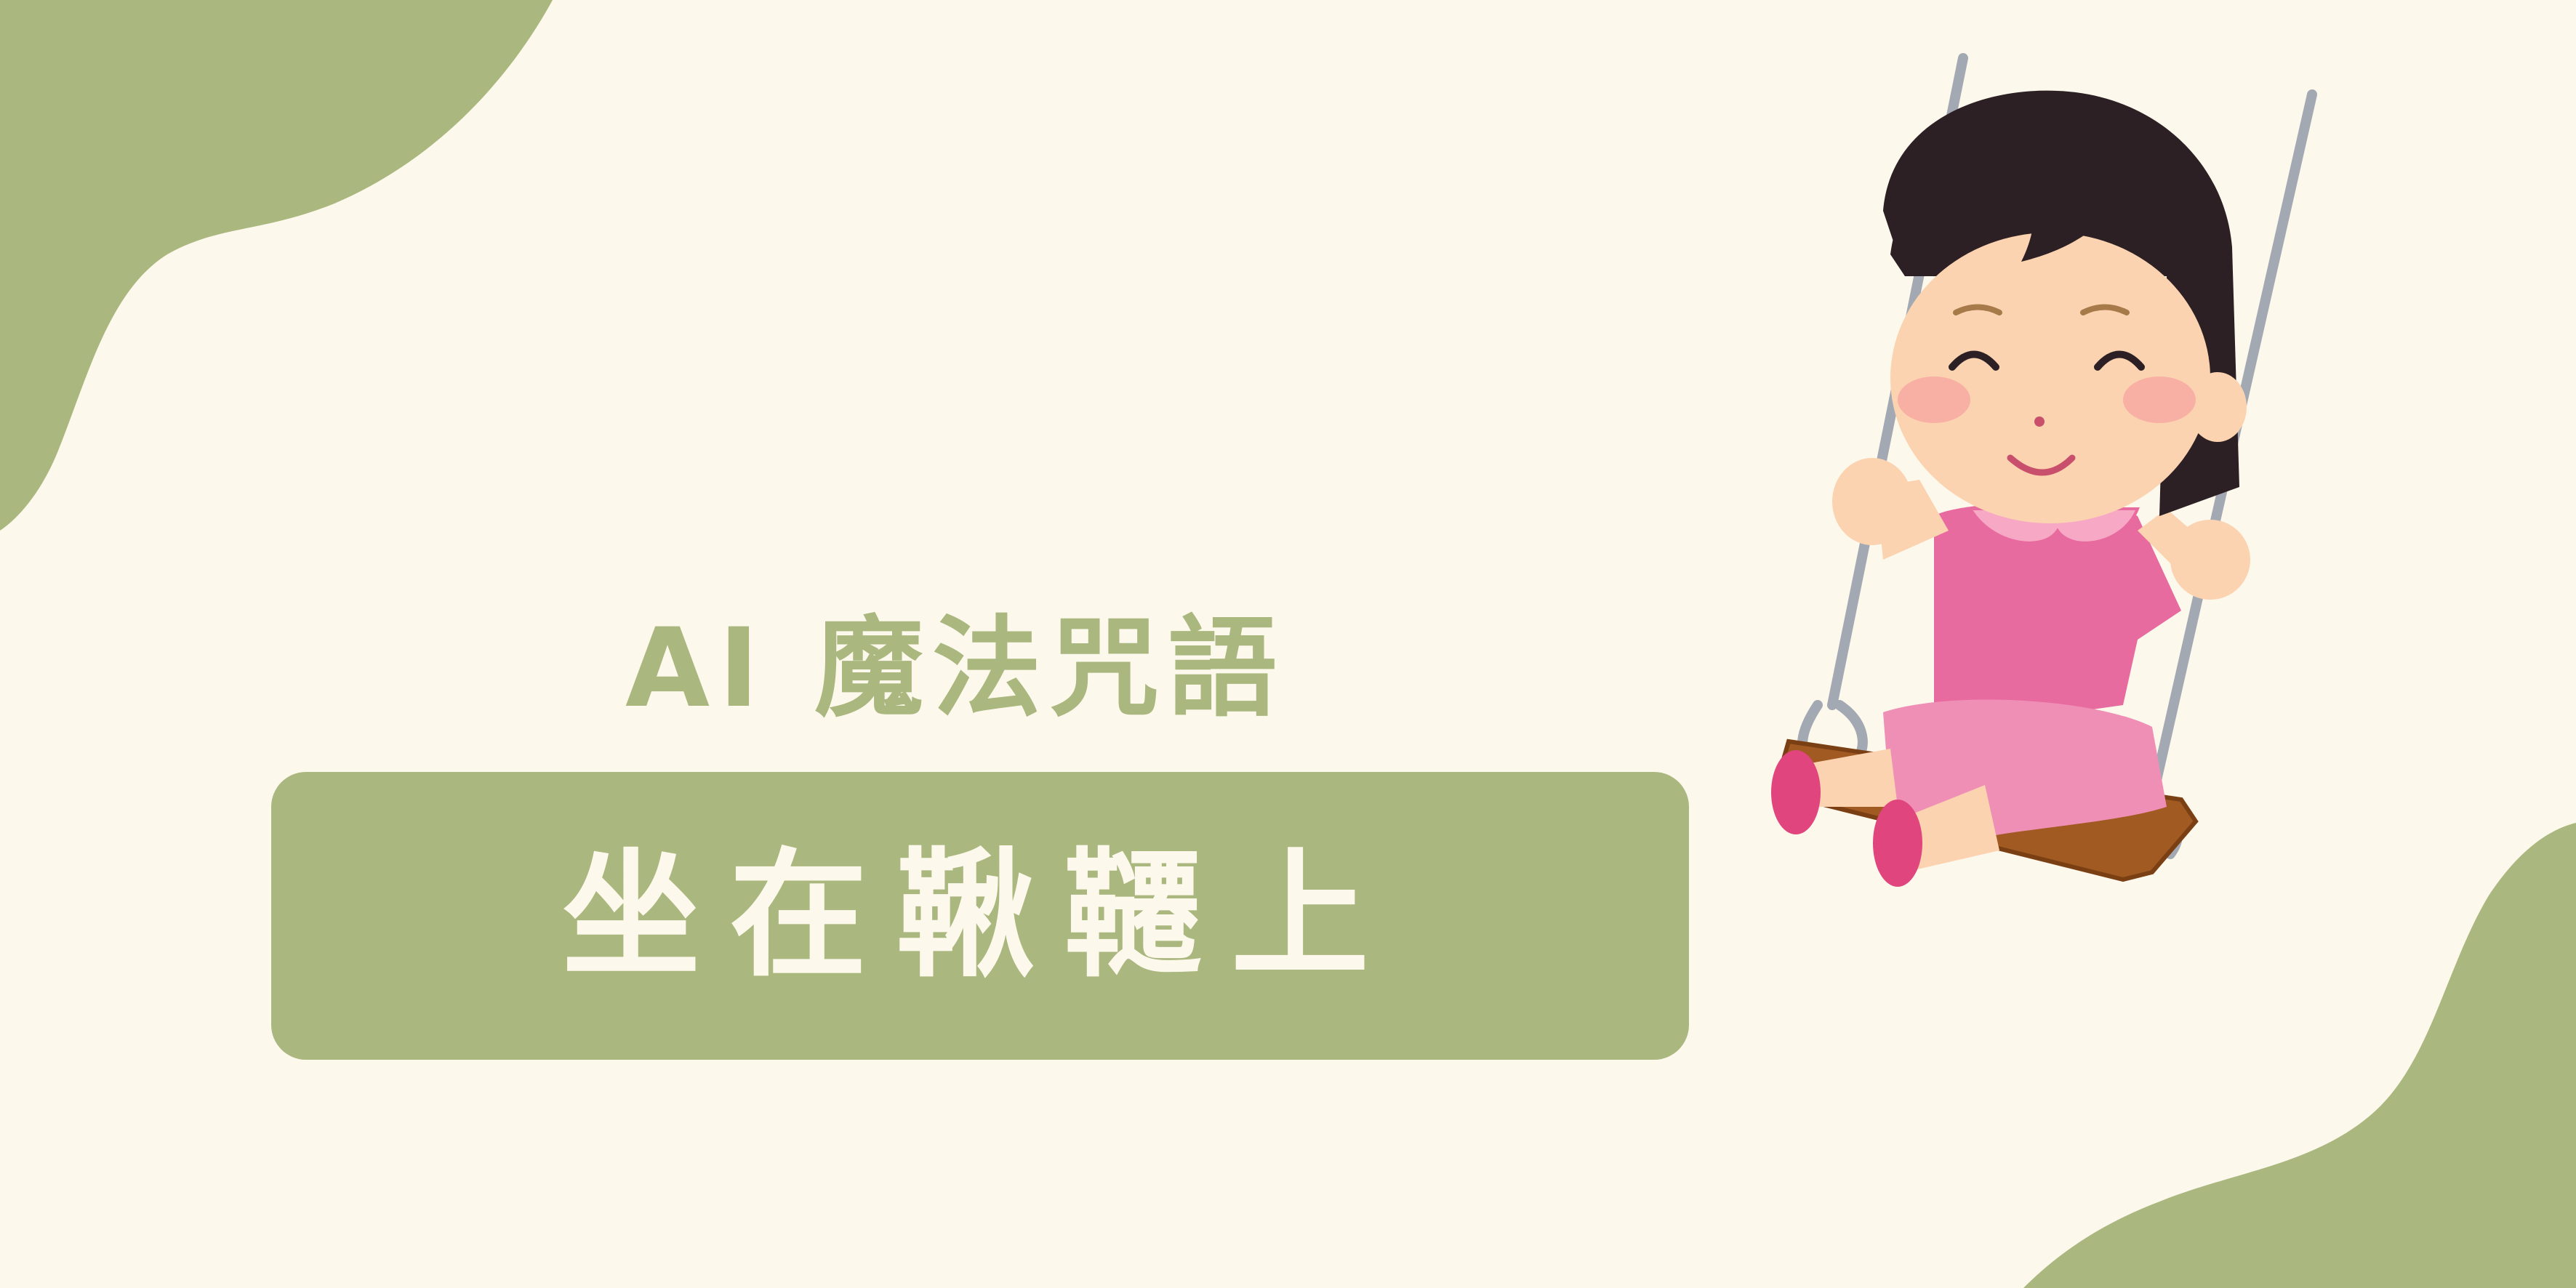  Describe the element at coordinates (1850, 778) in the screenshot. I see `girl-leg-left` at that location.